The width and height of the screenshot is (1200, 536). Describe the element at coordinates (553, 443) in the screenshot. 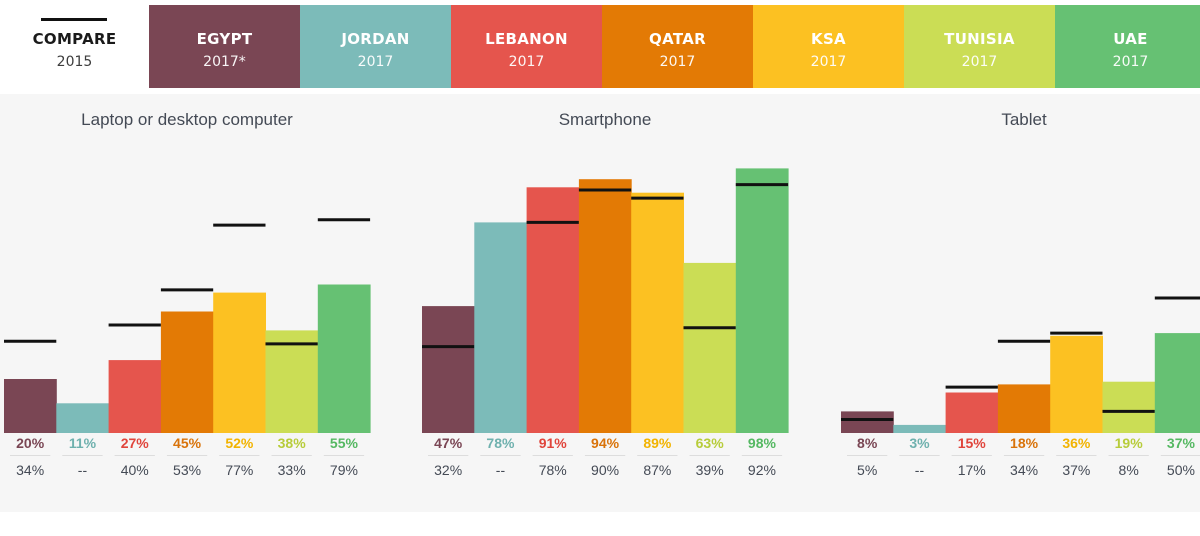

I see `smartphone-label-2017-lebanon: 91%` at that location.